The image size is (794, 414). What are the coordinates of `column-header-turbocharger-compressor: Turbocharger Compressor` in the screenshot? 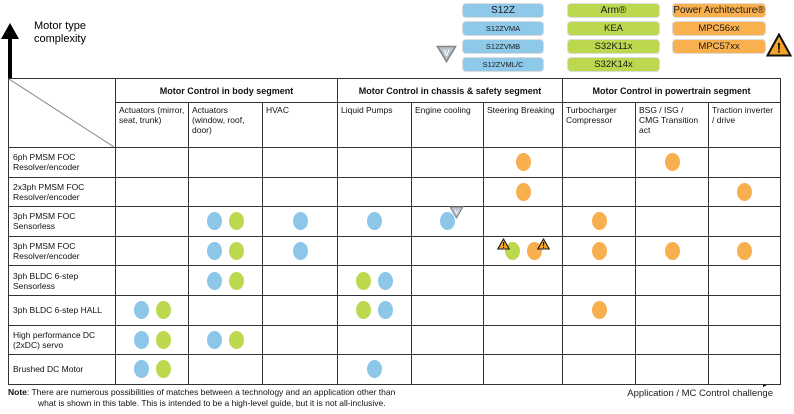 It's located at (599, 125).